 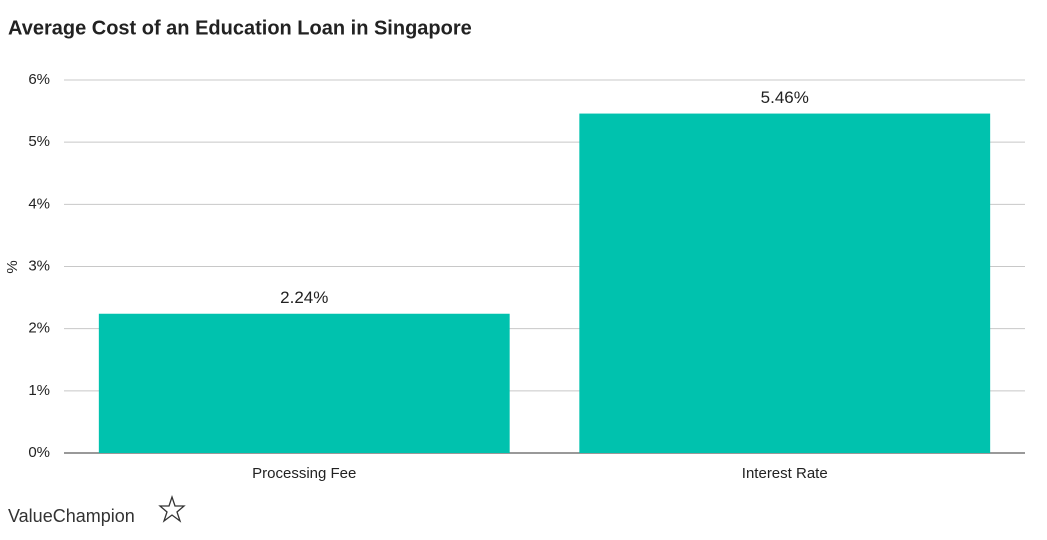 I want to click on value-label: 5.46%, so click(x=785, y=97).